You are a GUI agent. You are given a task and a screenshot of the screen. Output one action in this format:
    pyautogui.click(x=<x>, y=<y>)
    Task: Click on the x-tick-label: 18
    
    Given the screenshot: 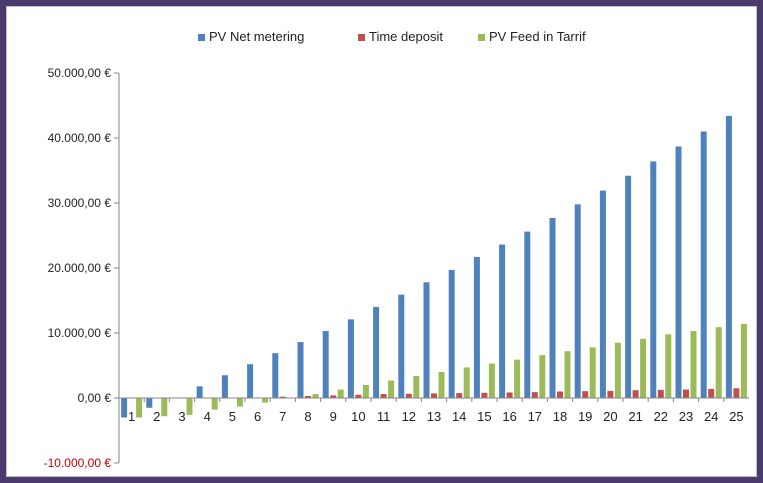 What is the action you would take?
    pyautogui.click(x=560, y=416)
    